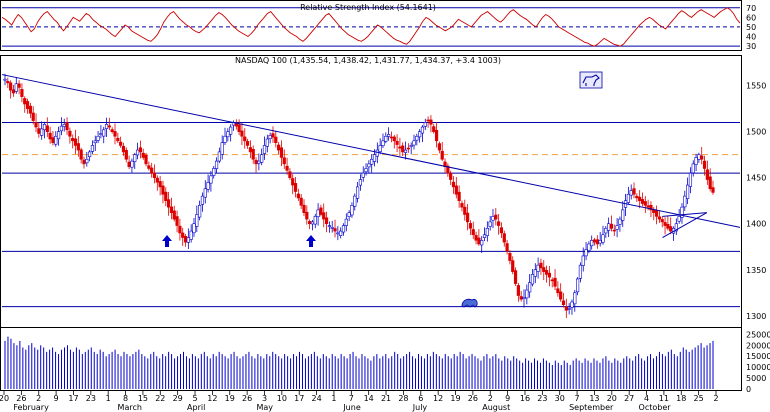  Describe the element at coordinates (125, 398) in the screenshot. I see `x-day-label: 8` at that location.